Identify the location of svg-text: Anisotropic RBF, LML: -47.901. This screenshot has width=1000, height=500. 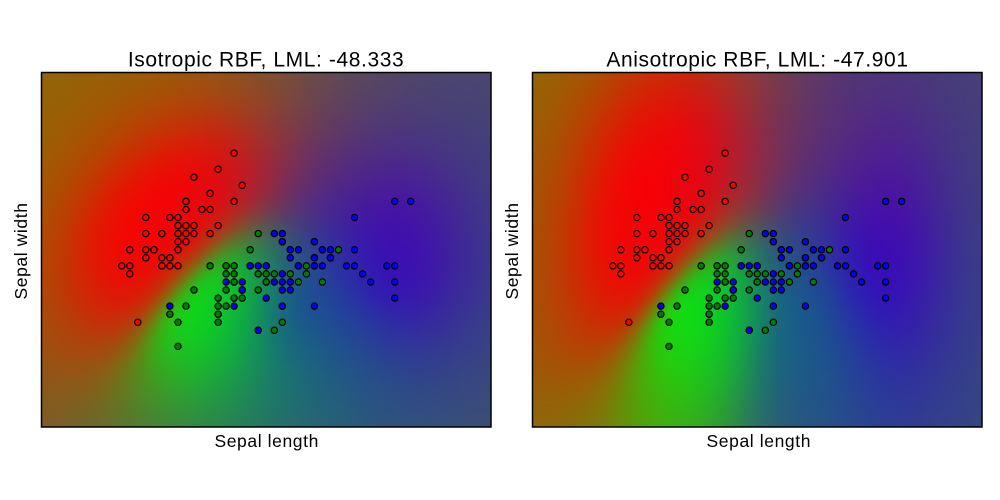
(757, 60).